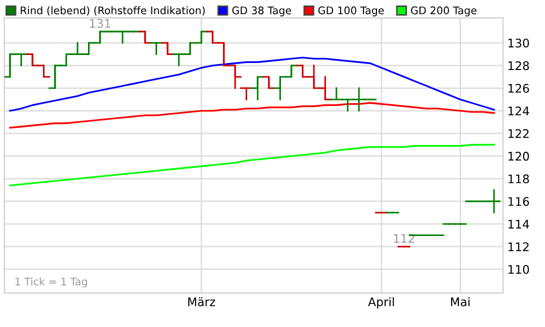 The height and width of the screenshot is (327, 545). I want to click on y-tick-label: 122, so click(518, 133).